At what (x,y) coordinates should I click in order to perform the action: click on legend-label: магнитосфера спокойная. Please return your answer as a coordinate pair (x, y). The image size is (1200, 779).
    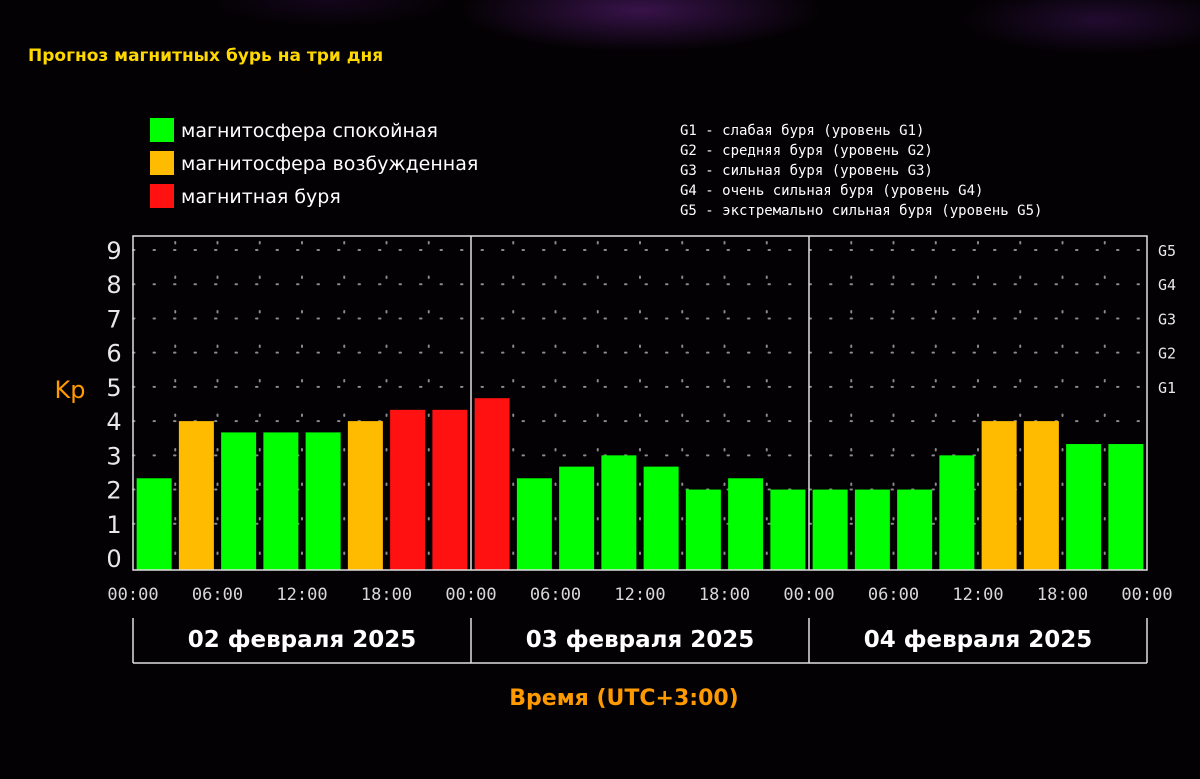
    Looking at the image, I should click on (309, 131).